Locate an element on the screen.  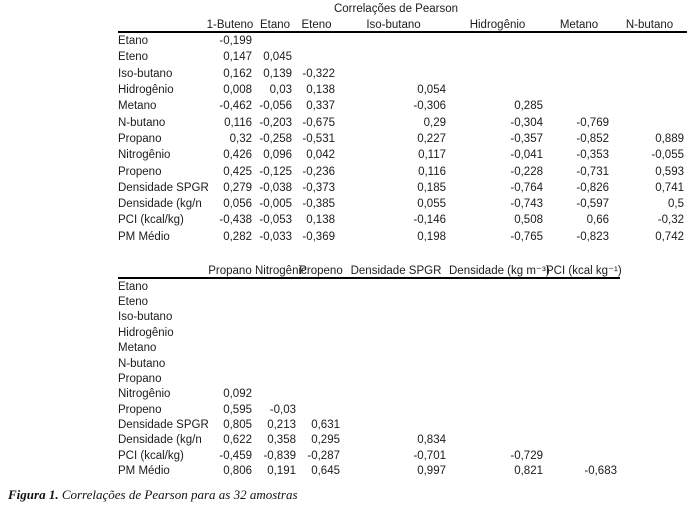
table-row: Hidrogênio 0,008 0,03 0,138 0,054 is located at coordinates (402, 90).